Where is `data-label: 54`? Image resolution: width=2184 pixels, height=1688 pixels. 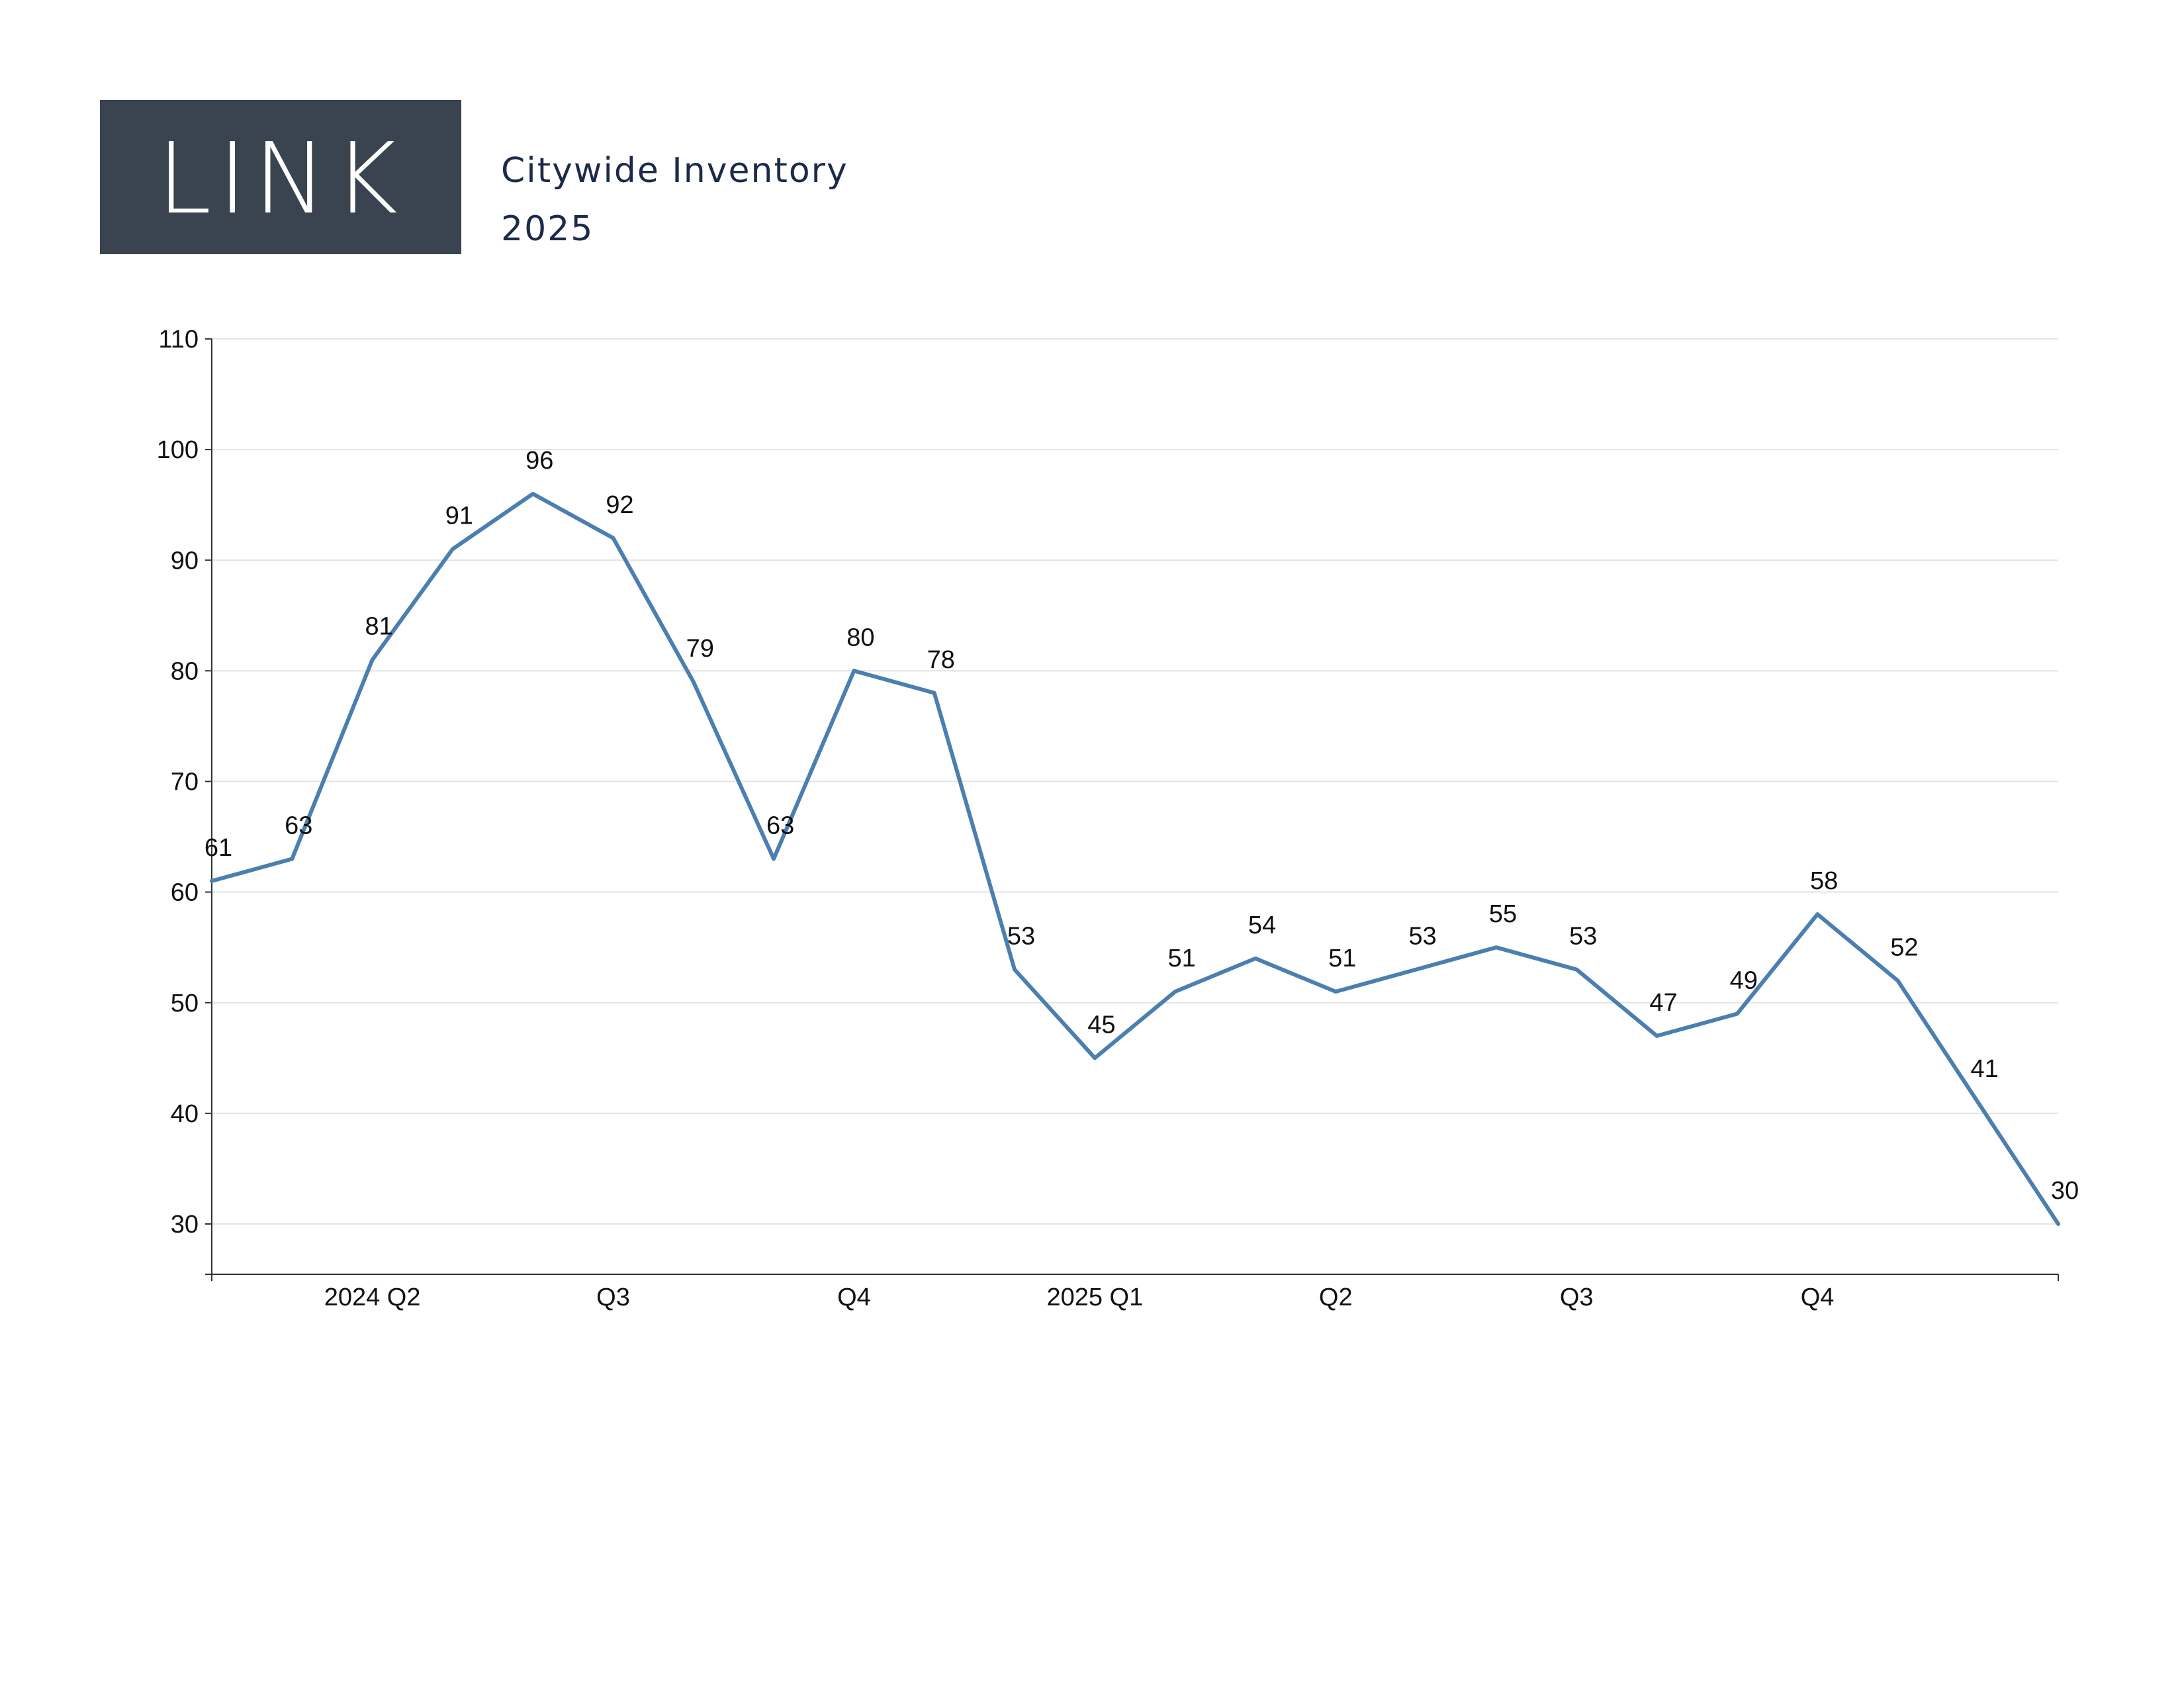
data-label: 54 is located at coordinates (1262, 925).